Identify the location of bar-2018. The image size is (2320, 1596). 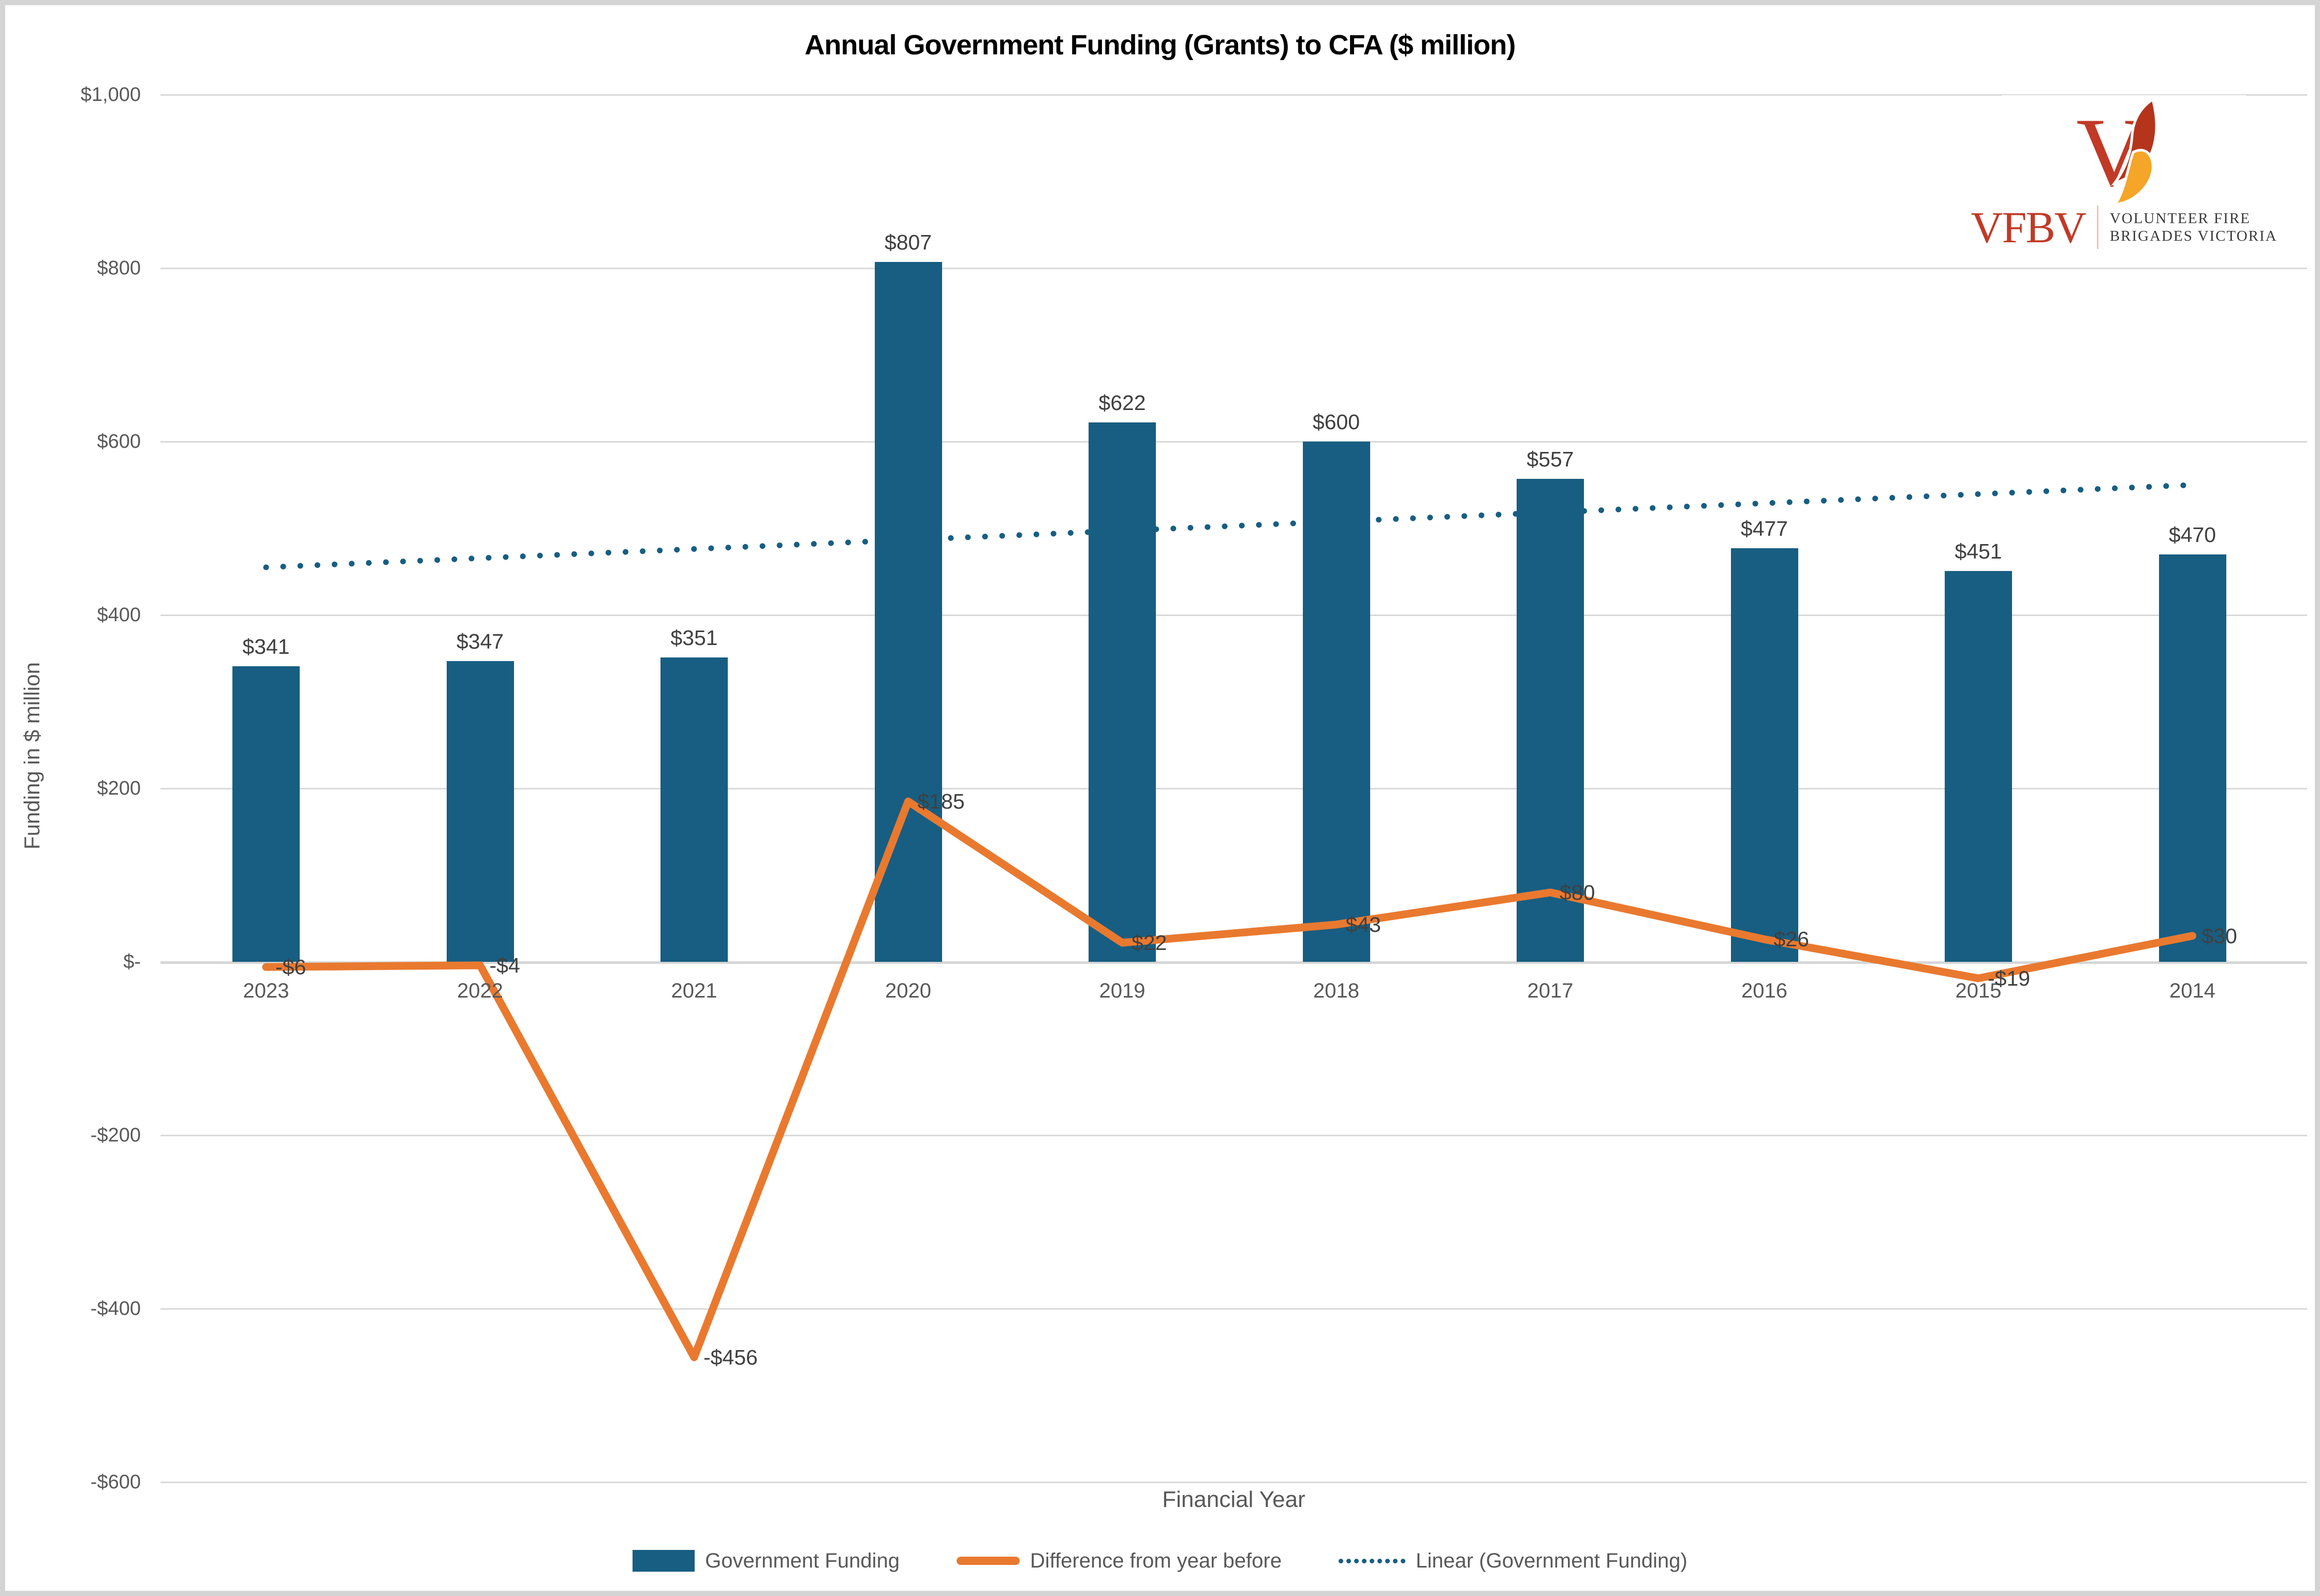
(1336, 702).